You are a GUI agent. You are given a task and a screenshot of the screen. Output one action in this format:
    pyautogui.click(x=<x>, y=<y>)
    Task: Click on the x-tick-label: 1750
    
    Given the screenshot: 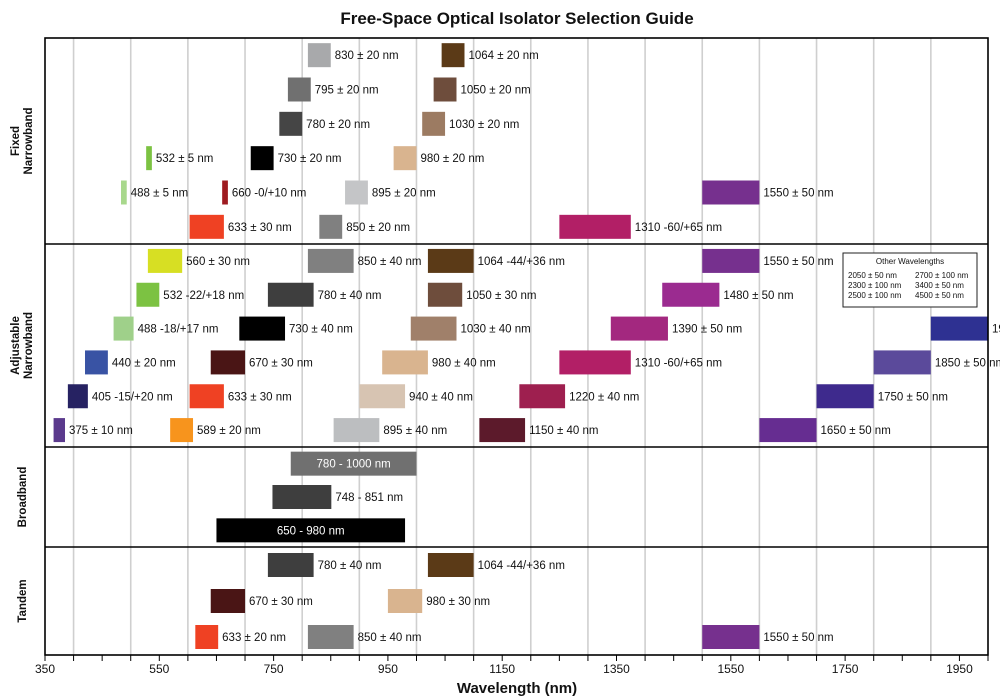 What is the action you would take?
    pyautogui.click(x=845, y=669)
    